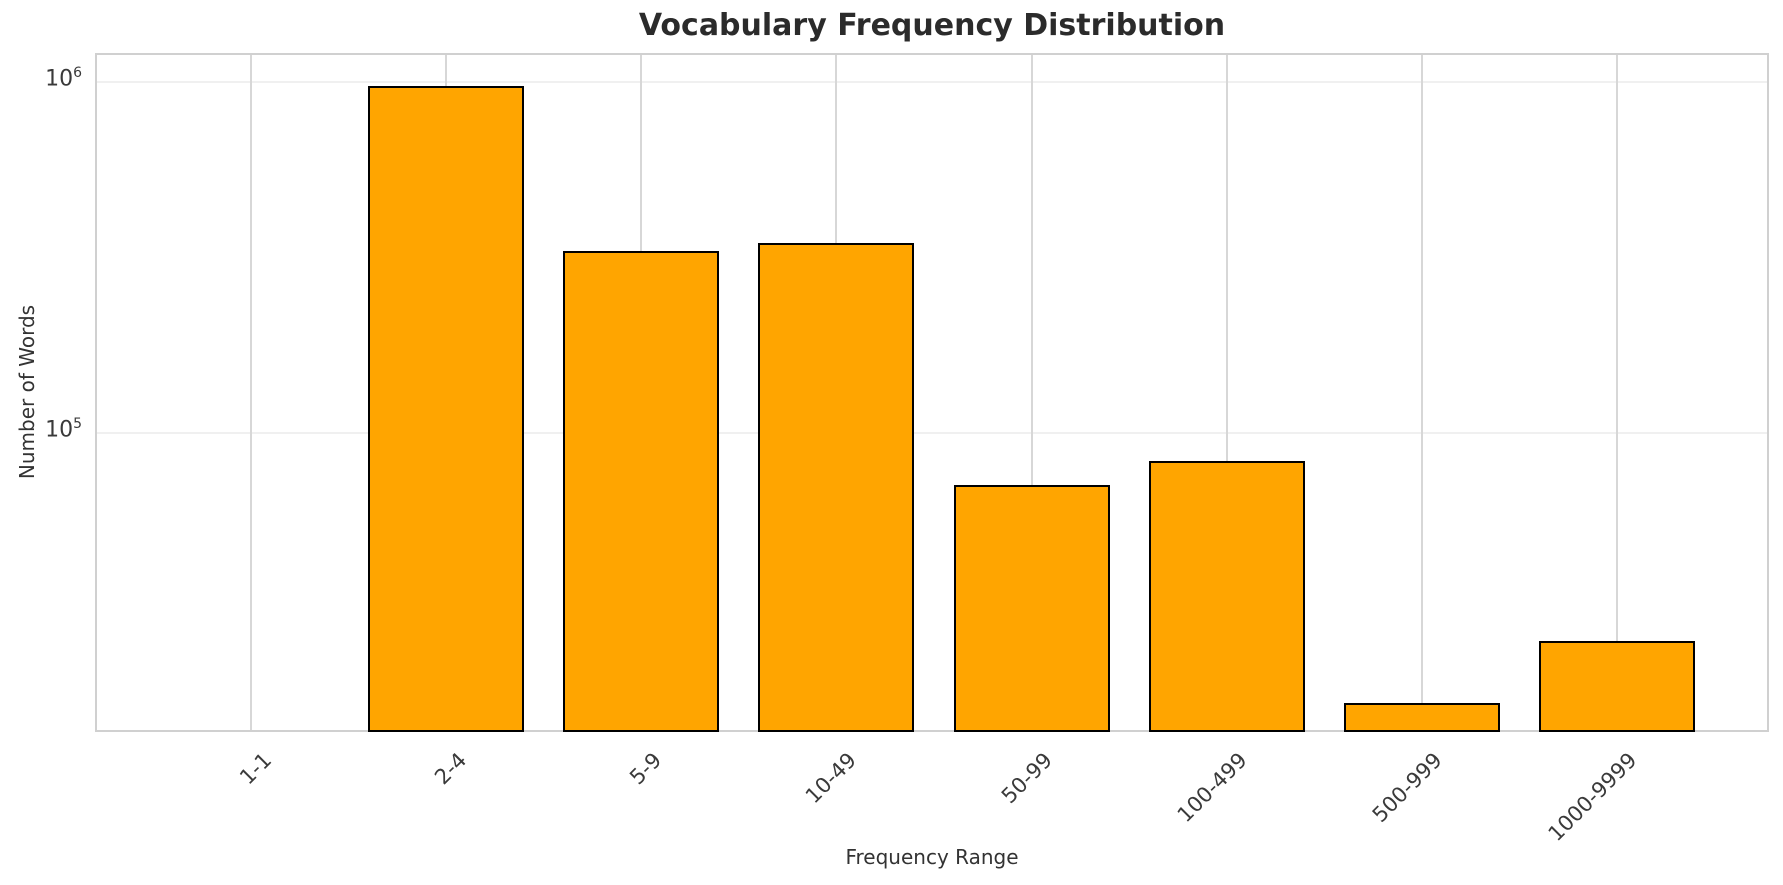 Image resolution: width=1783 pixels, height=885 pixels. I want to click on x-tick-label-5-9: 5-9, so click(646, 769).